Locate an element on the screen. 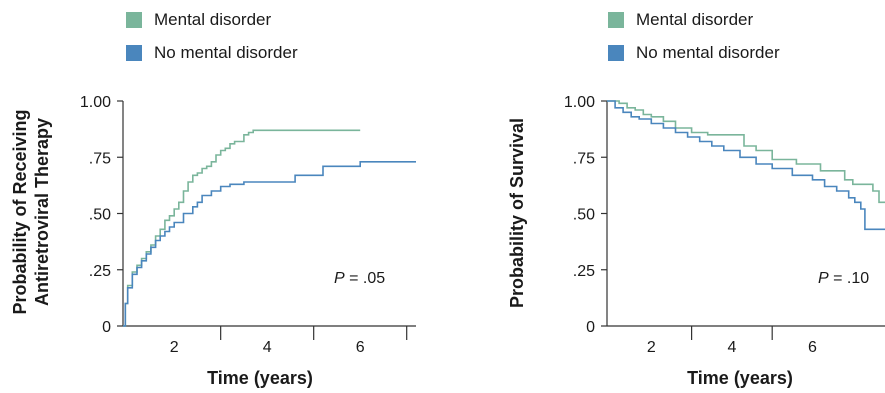 This screenshot has width=885, height=393. y-axis-title: Probability of Receiving is located at coordinates (20, 211).